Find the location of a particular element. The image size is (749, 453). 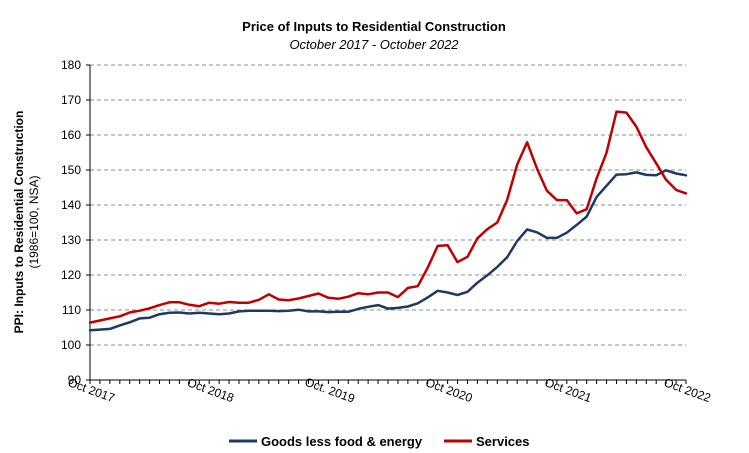

y-tick-label: 150 is located at coordinates (71, 170).